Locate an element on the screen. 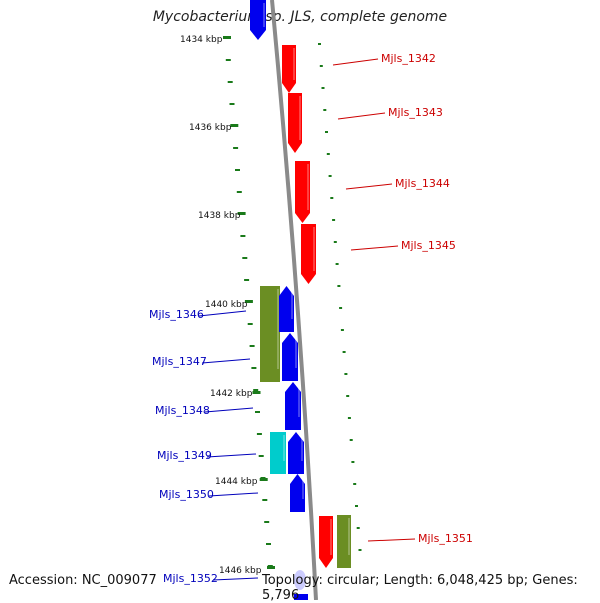 The width and height of the screenshot is (600, 603). gene-mjls-1349-blue is located at coordinates (296, 453).